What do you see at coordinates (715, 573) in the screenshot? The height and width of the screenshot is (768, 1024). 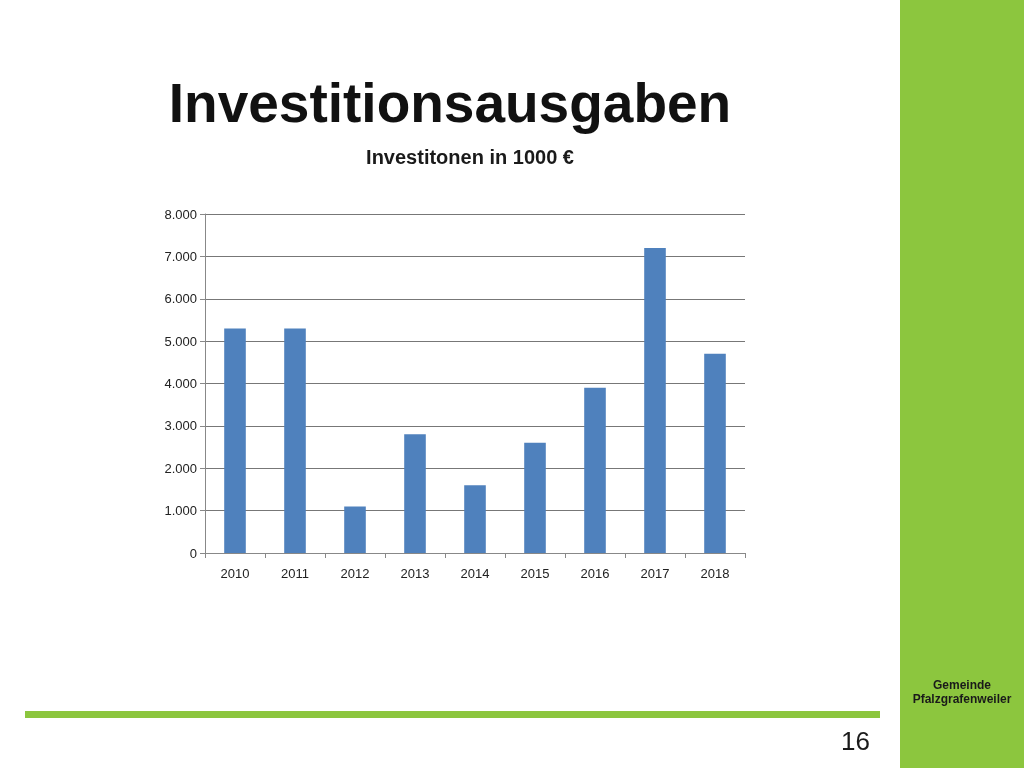 I see `x-tick-label: 2018` at bounding box center [715, 573].